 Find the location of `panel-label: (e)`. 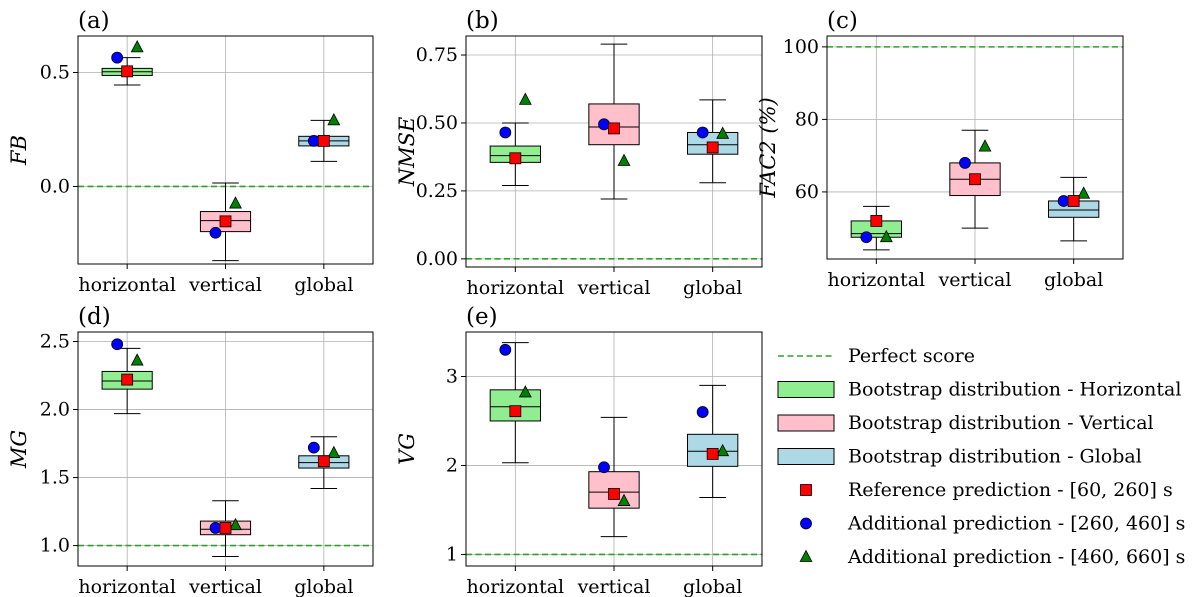

panel-label: (e) is located at coordinates (482, 317).